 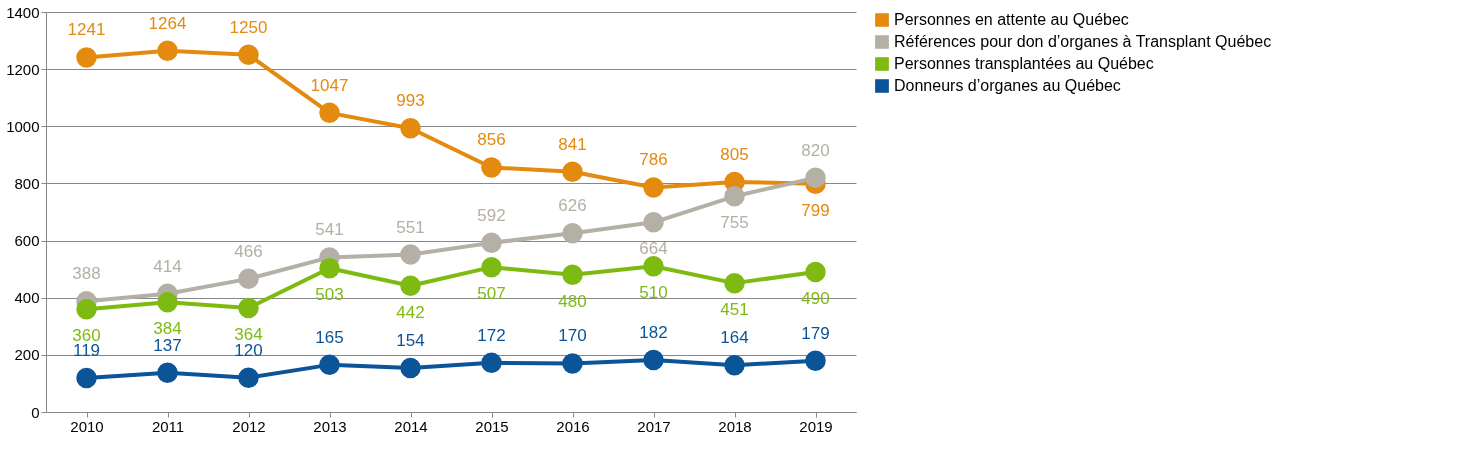 What do you see at coordinates (653, 332) in the screenshot?
I see `data-label: 182` at bounding box center [653, 332].